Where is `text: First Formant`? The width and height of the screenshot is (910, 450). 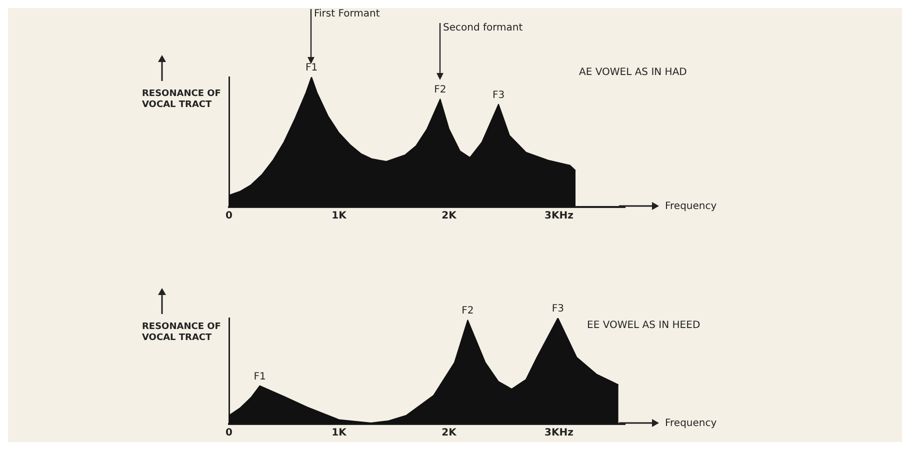 text: First Formant is located at coordinates (347, 14).